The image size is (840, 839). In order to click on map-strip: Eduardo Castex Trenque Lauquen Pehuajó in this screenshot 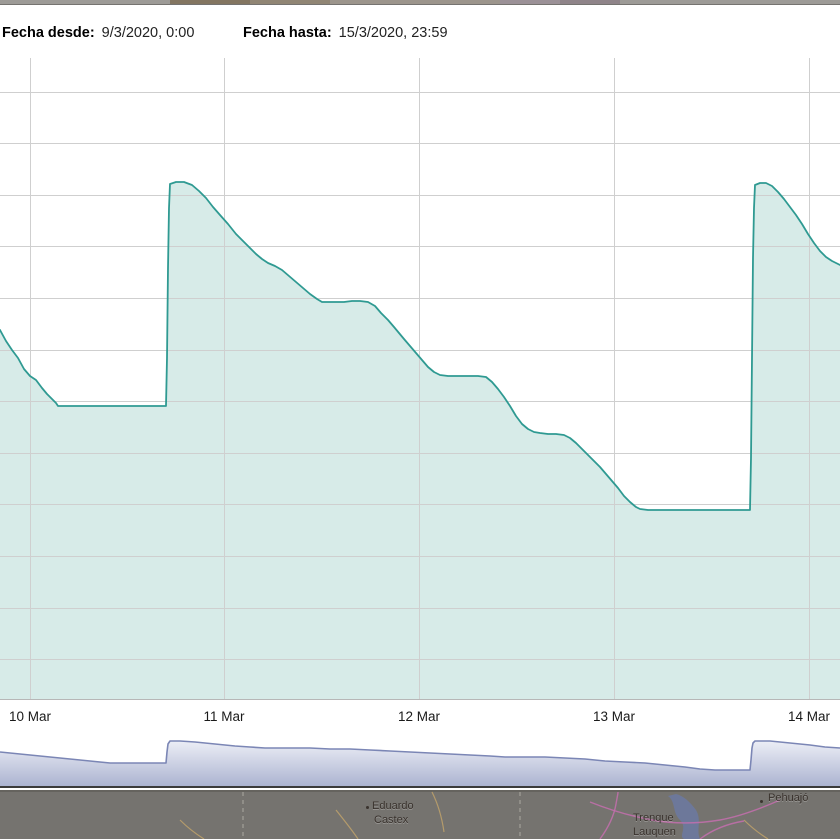, I will do `click(420, 814)`.